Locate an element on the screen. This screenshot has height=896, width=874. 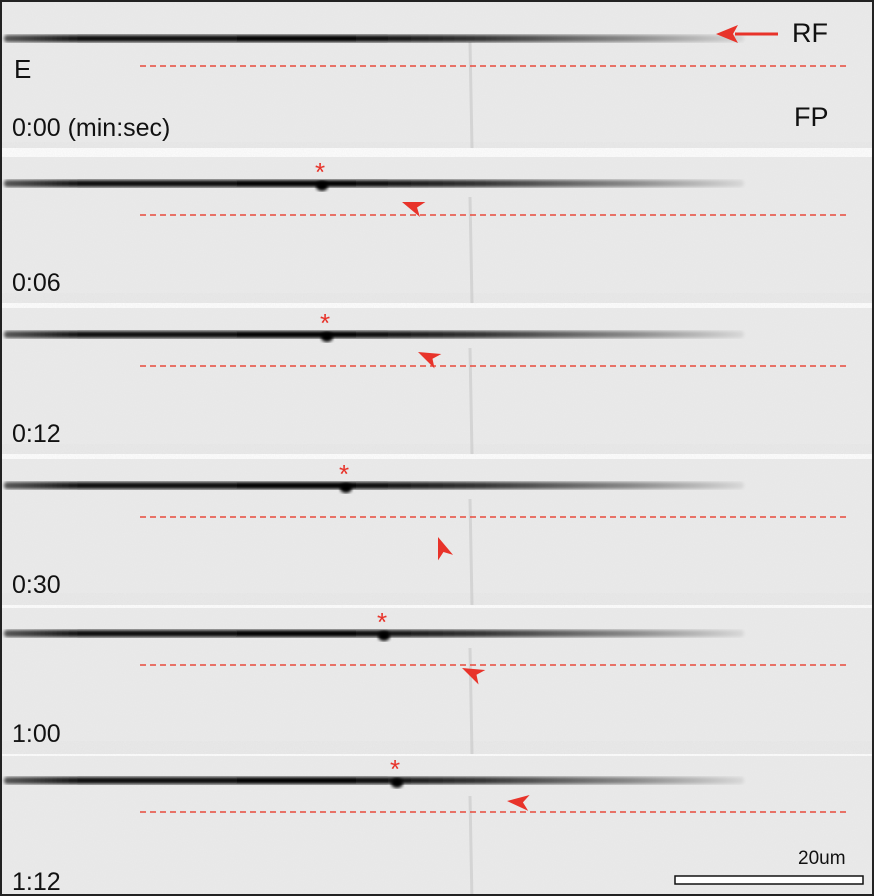
timestamp: 1:12 is located at coordinates (36, 882).